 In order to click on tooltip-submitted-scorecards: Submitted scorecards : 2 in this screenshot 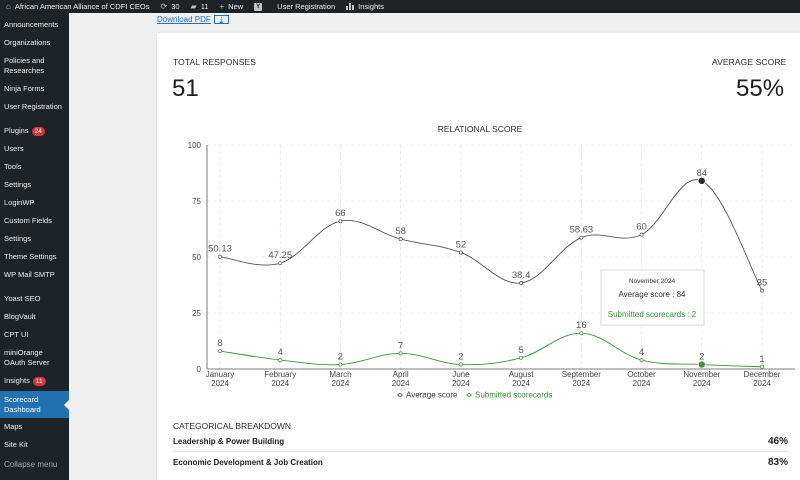, I will do `click(652, 314)`.